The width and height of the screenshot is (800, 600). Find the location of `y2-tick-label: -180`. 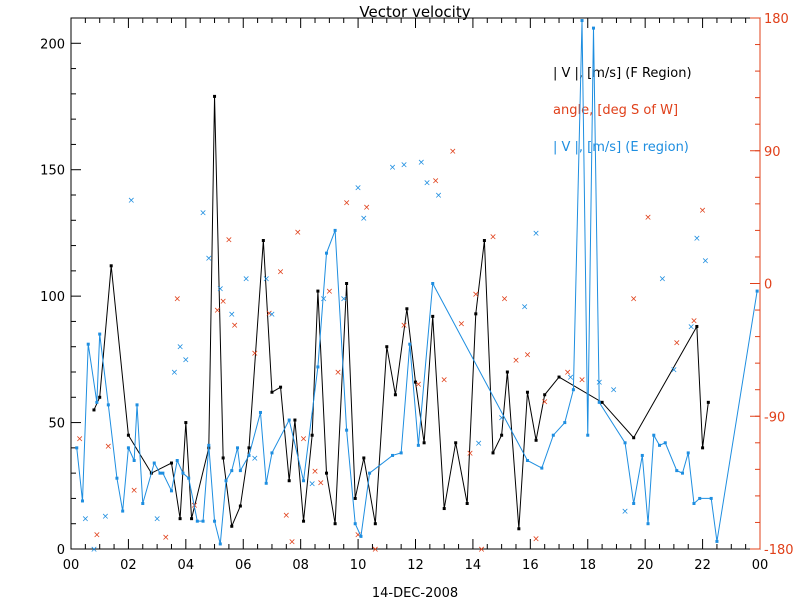

y2-tick-label: -180 is located at coordinates (779, 550).